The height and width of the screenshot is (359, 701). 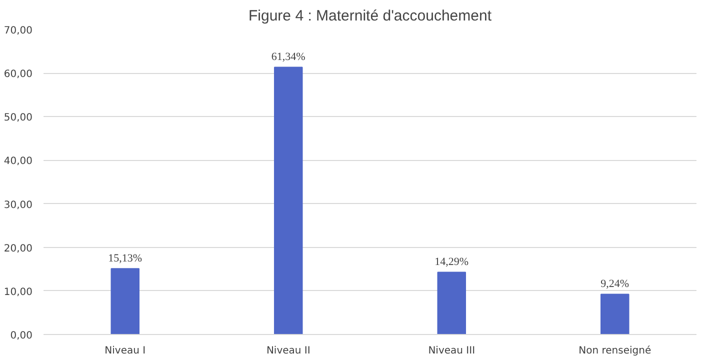 What do you see at coordinates (615, 284) in the screenshot?
I see `data-label: 9,24%` at bounding box center [615, 284].